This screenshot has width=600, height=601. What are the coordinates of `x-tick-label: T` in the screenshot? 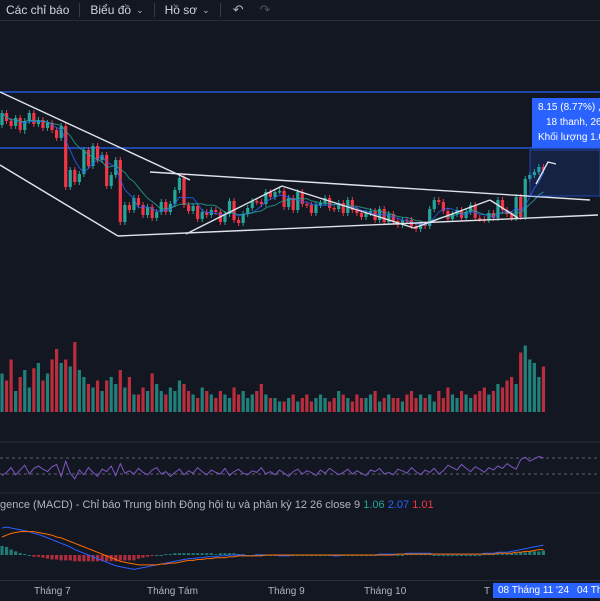 It's located at (487, 591).